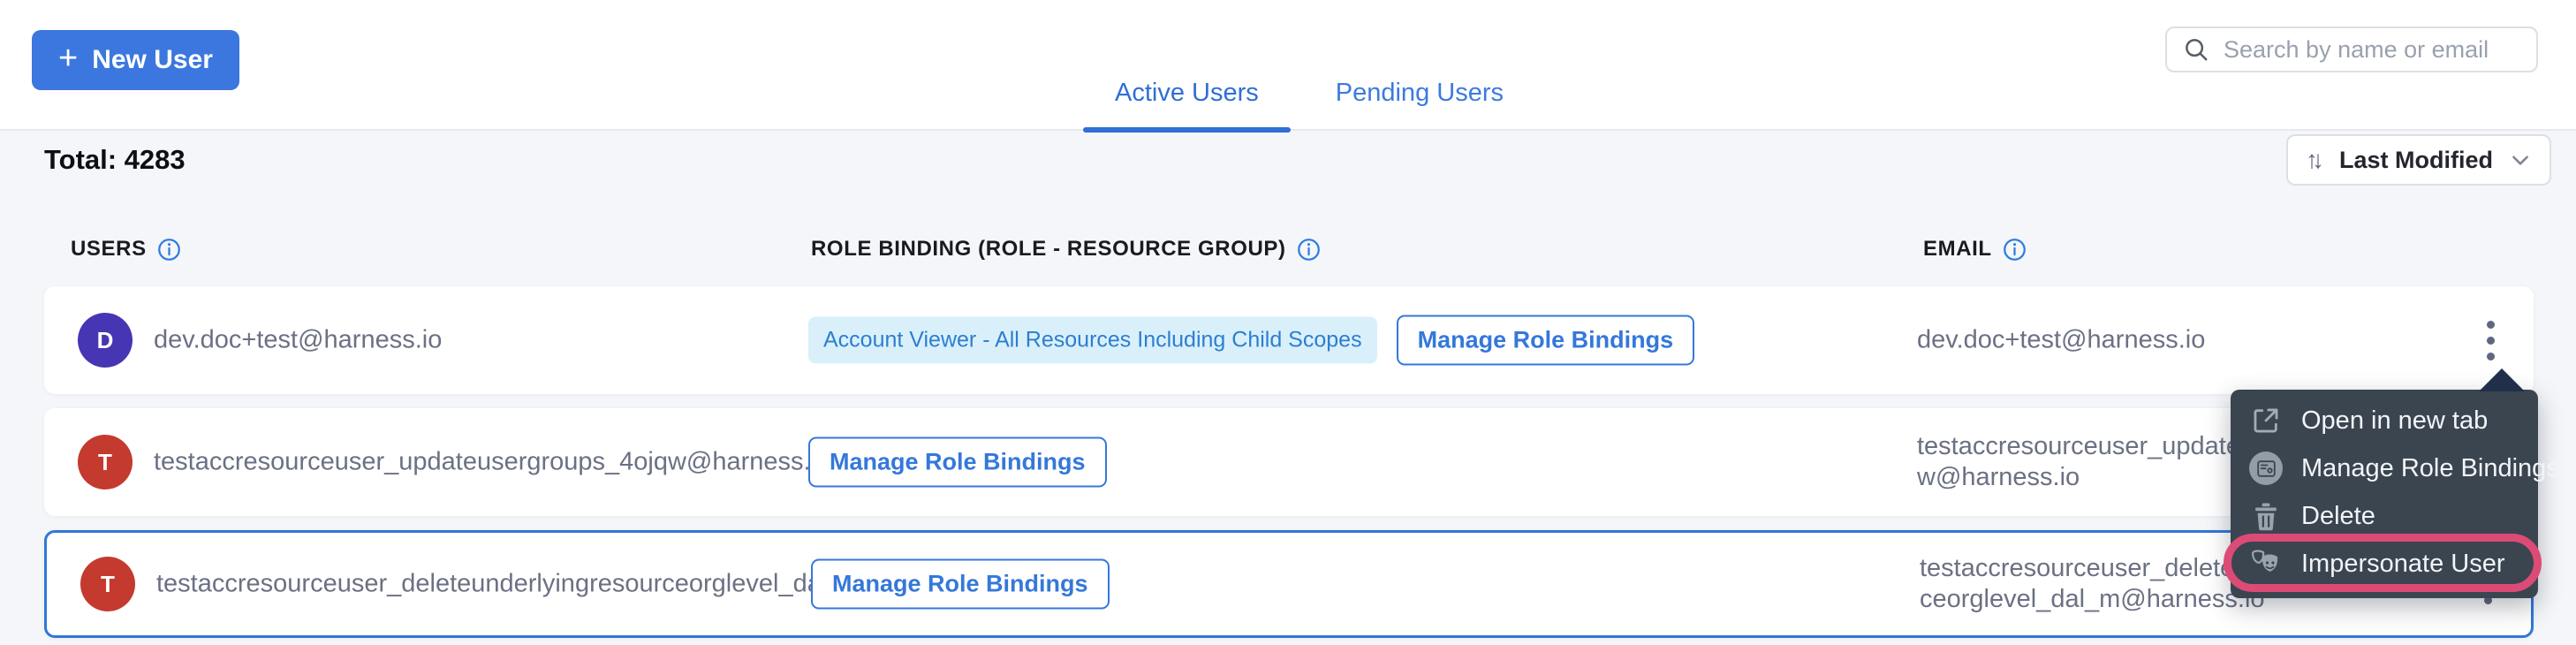  Describe the element at coordinates (152, 60) in the screenshot. I see `new-user-button-label: New User` at that location.